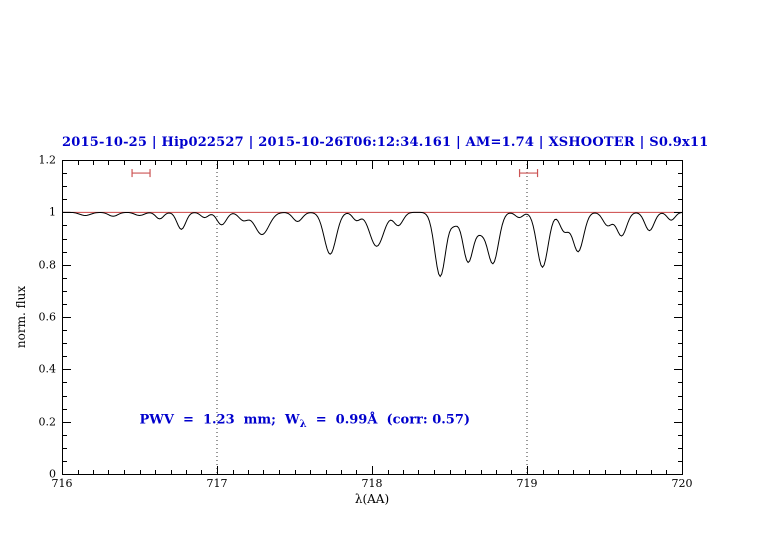  What do you see at coordinates (52, 212) in the screenshot?
I see `y-tick-label: 1` at bounding box center [52, 212].